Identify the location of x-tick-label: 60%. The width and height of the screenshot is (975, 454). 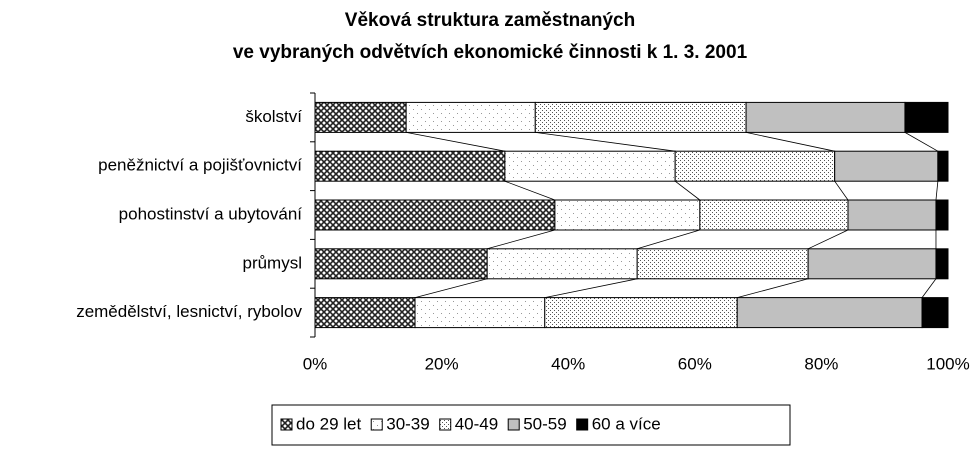
(695, 363).